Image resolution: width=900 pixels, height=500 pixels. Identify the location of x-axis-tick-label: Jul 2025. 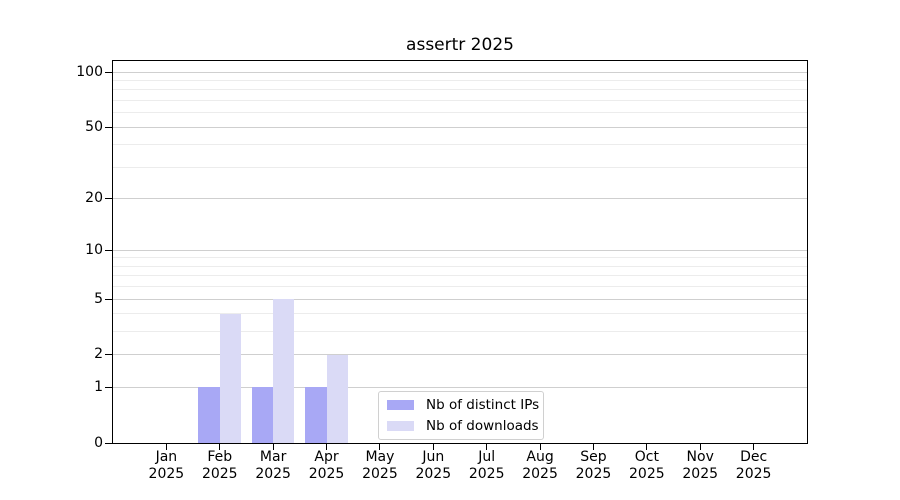
(486, 465).